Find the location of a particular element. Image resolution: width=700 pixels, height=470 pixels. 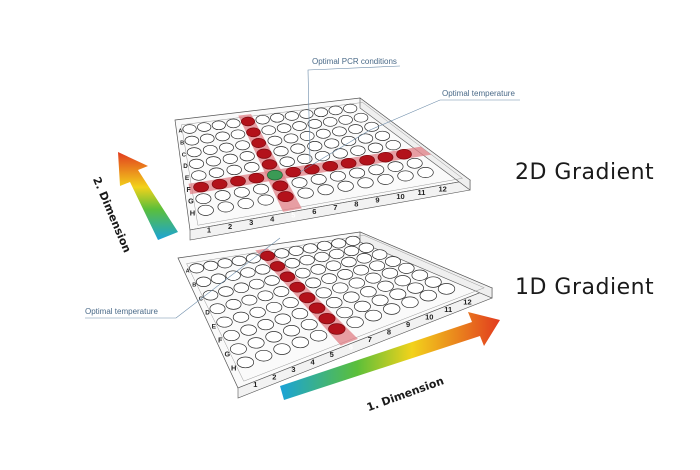

callout-optimal-pcr: Optimal PCR conditions is located at coordinates (354, 61).